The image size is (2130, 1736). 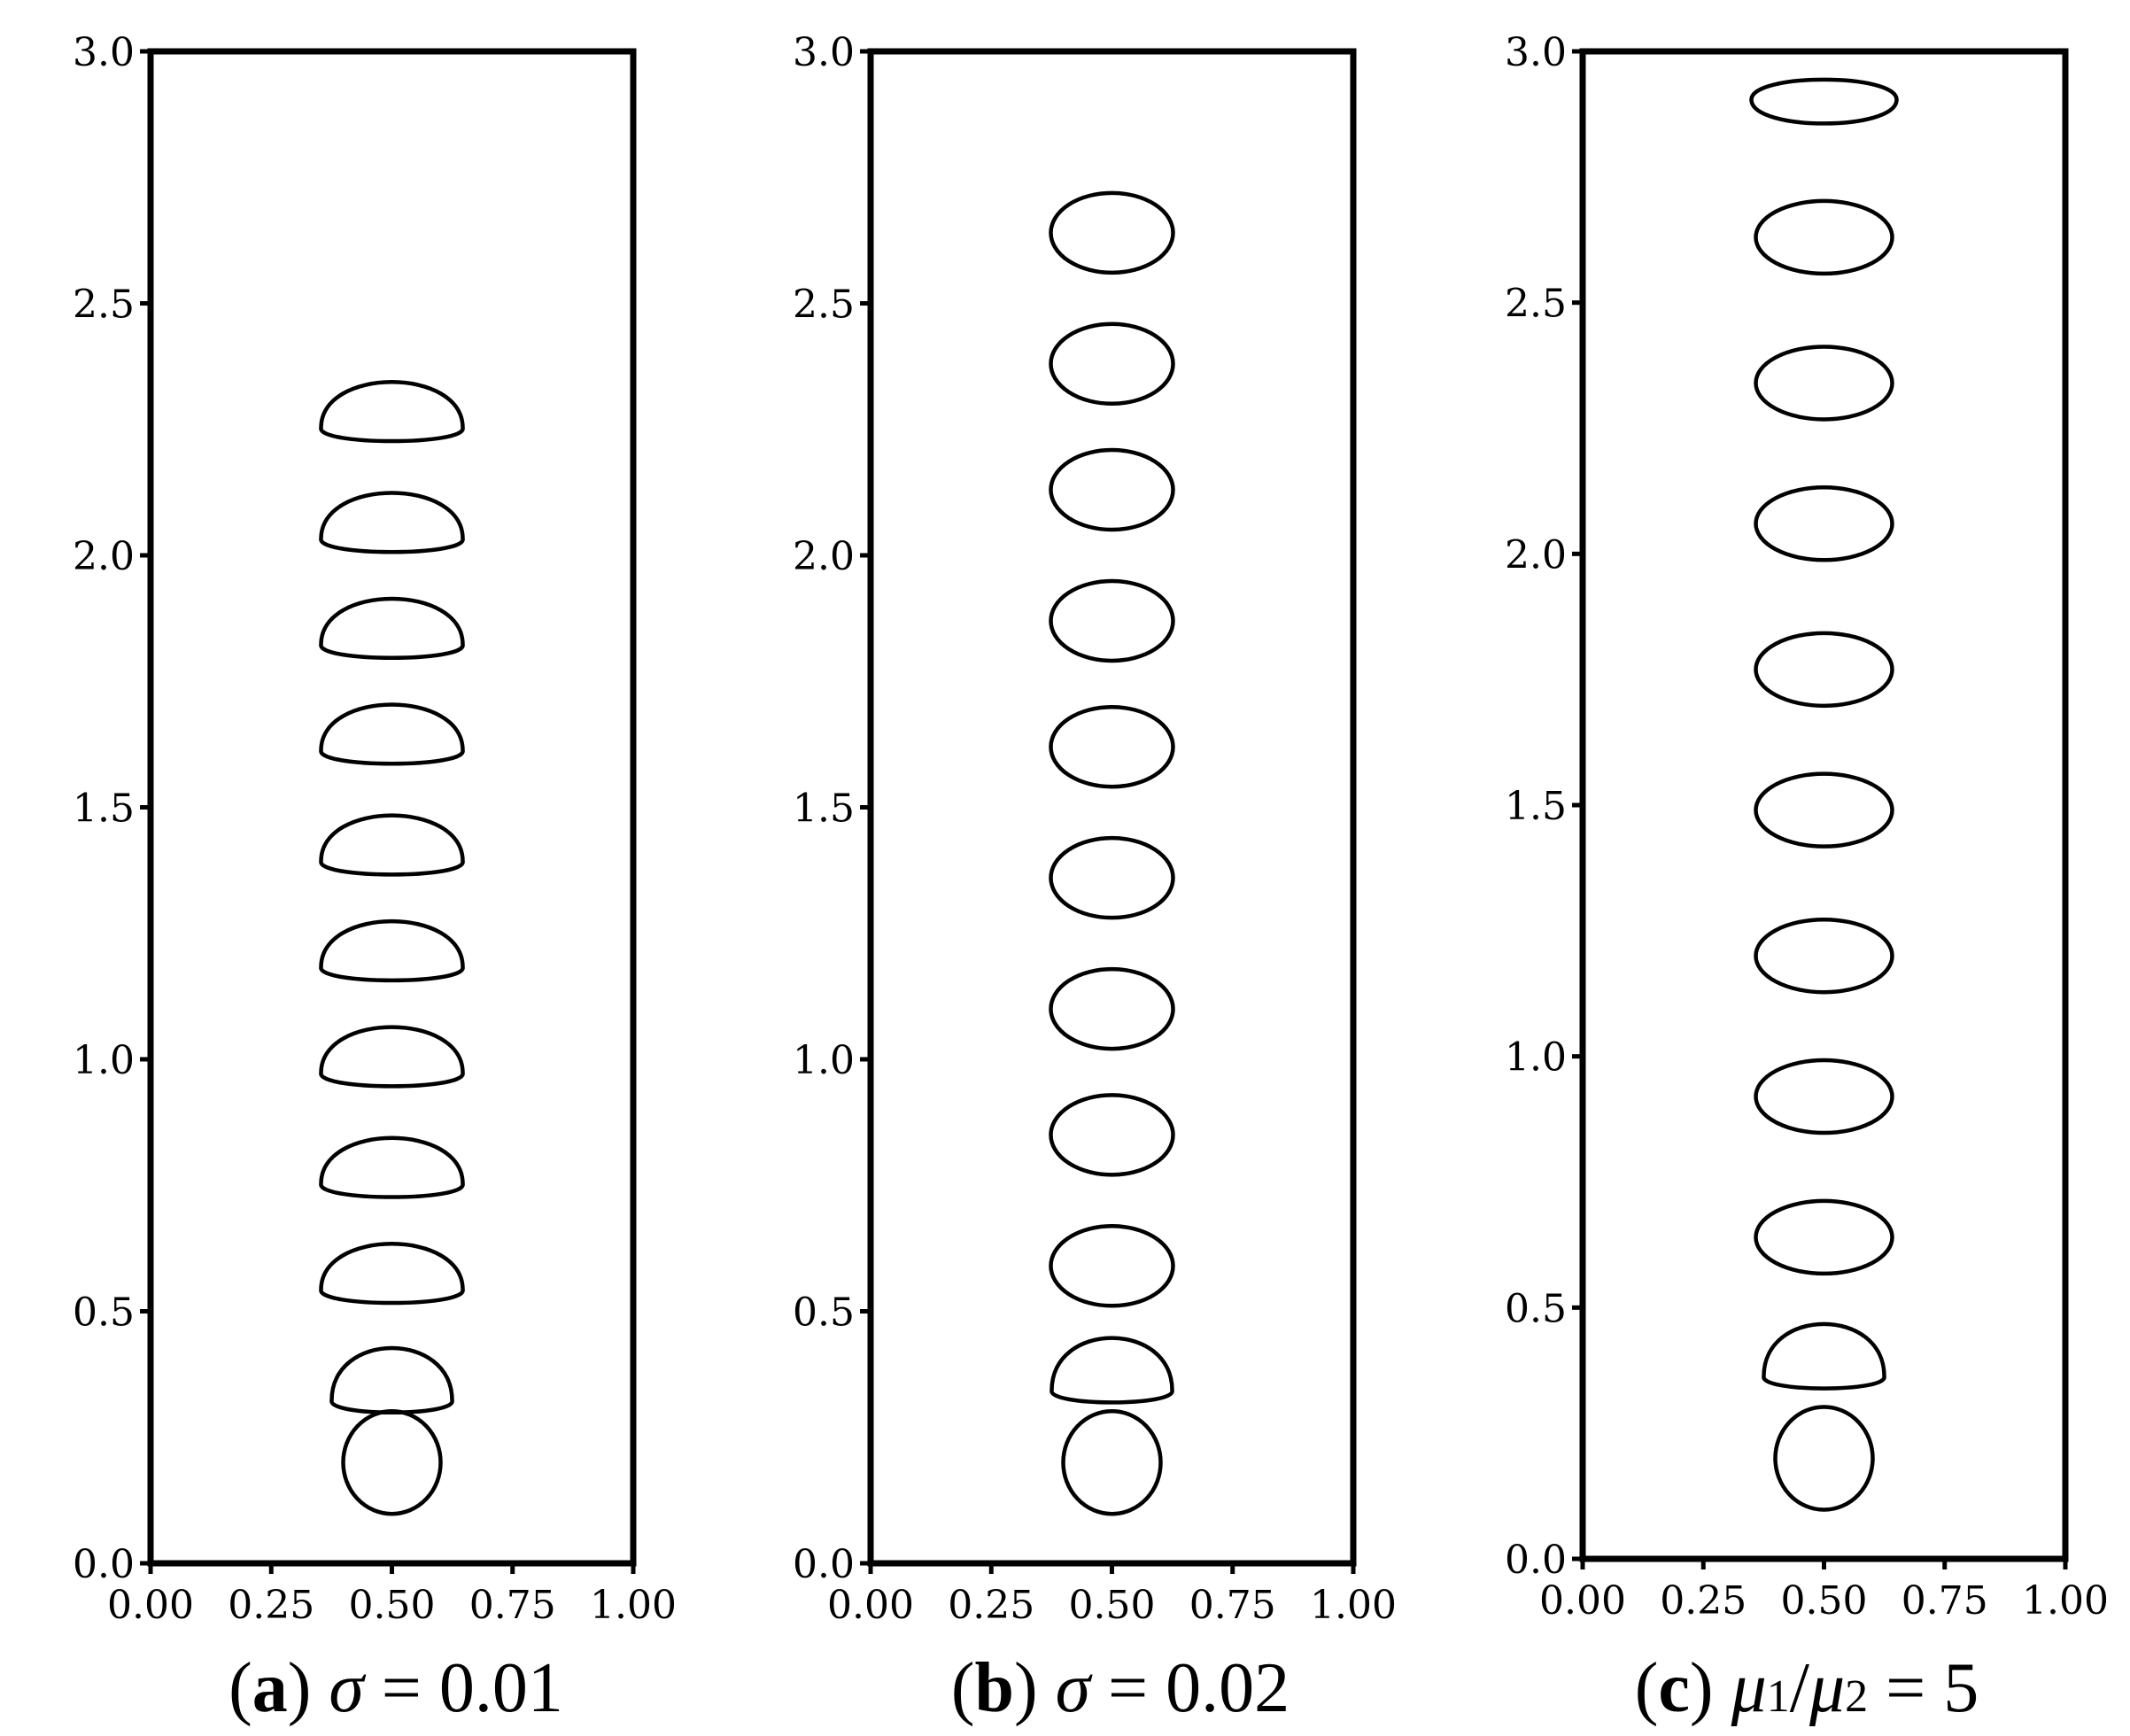 What do you see at coordinates (991, 1605) in the screenshot?
I see `x-tick-label-b-1: 0.25` at bounding box center [991, 1605].